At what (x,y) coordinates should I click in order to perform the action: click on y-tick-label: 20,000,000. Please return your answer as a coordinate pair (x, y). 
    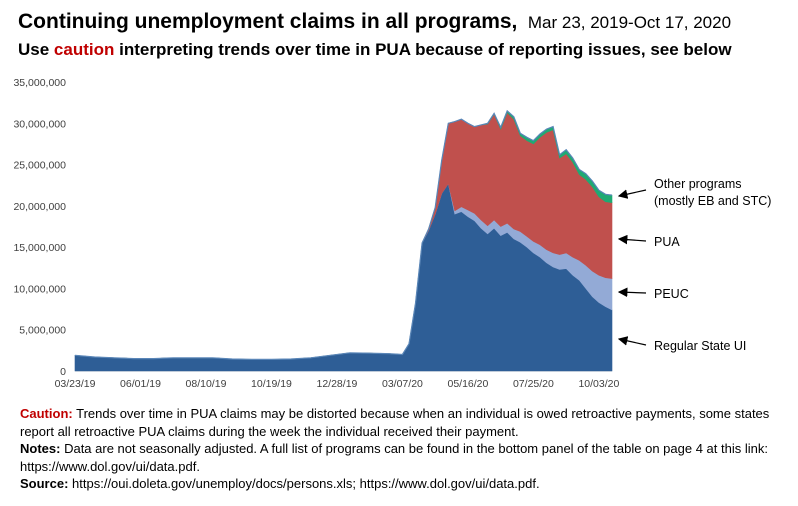
    Looking at the image, I should click on (39, 207).